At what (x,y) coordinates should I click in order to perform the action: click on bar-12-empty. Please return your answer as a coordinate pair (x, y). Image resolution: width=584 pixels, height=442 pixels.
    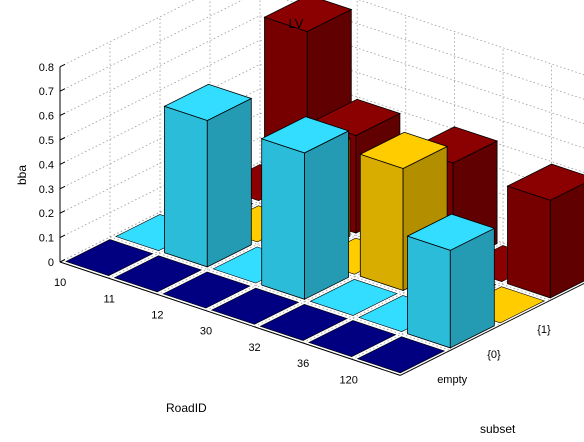
    Looking at the image, I should click on (206, 290).